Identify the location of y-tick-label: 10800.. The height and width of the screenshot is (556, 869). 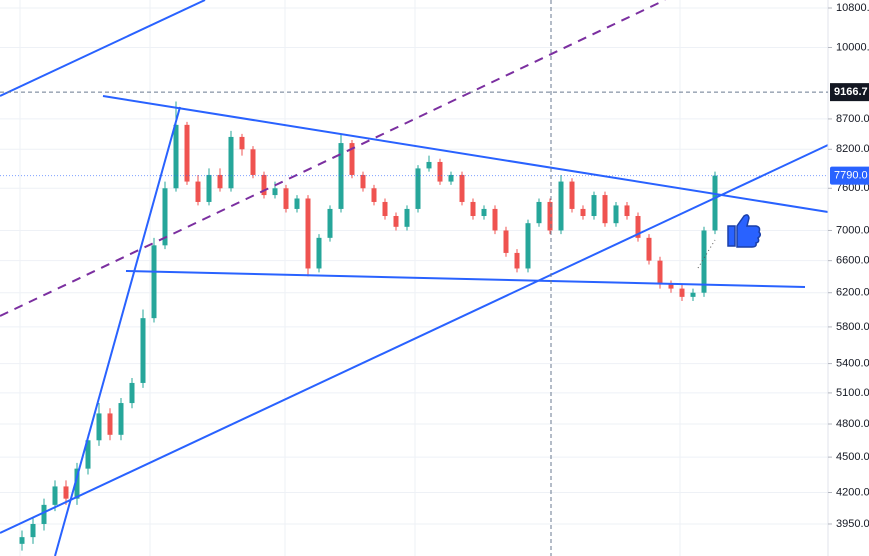
(852, 8).